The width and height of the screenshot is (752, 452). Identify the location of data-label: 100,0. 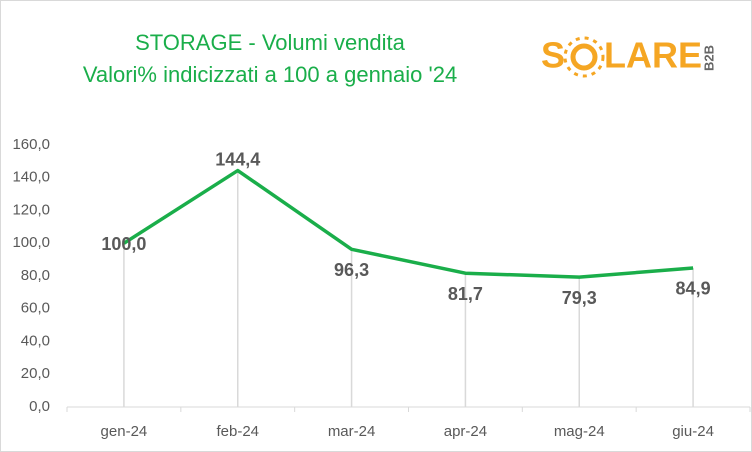
(123, 244).